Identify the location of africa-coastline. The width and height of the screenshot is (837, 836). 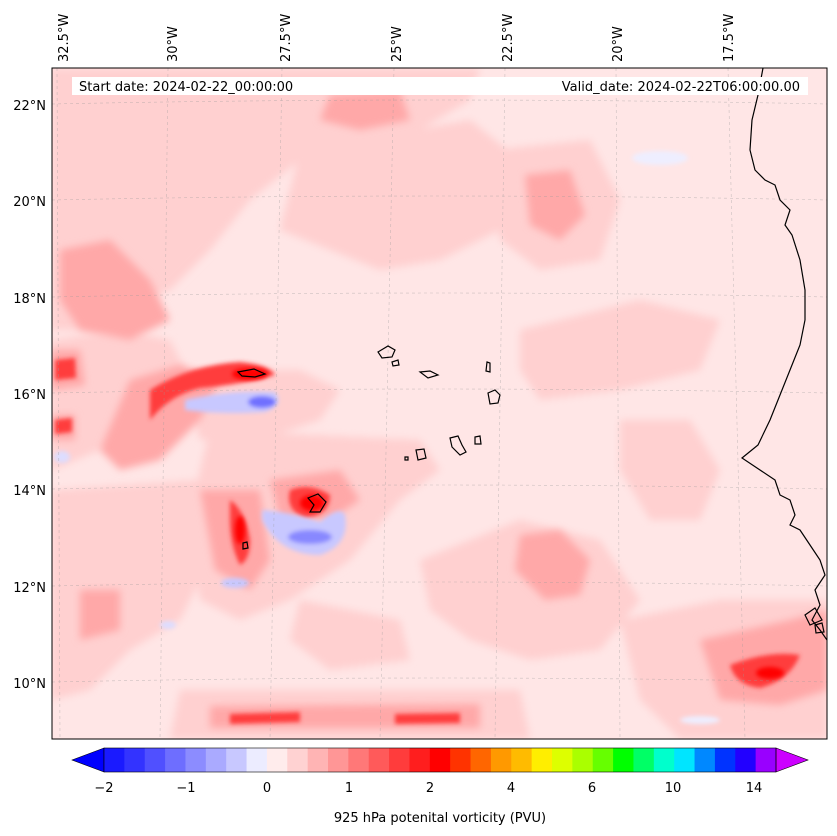
(783, 354).